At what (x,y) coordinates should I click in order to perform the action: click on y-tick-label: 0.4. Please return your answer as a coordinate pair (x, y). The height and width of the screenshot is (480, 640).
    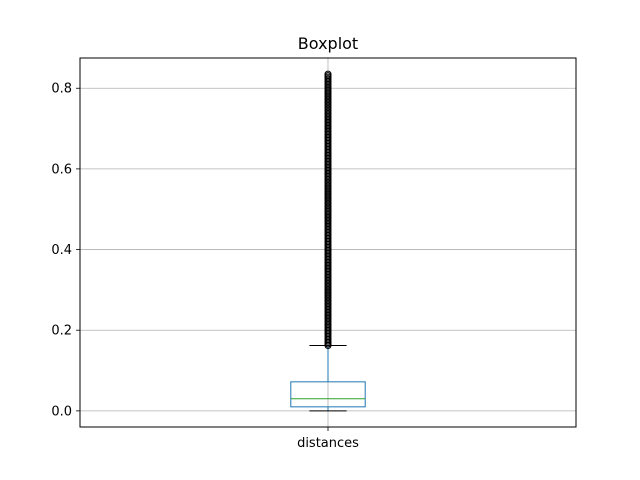
    Looking at the image, I should click on (61, 250).